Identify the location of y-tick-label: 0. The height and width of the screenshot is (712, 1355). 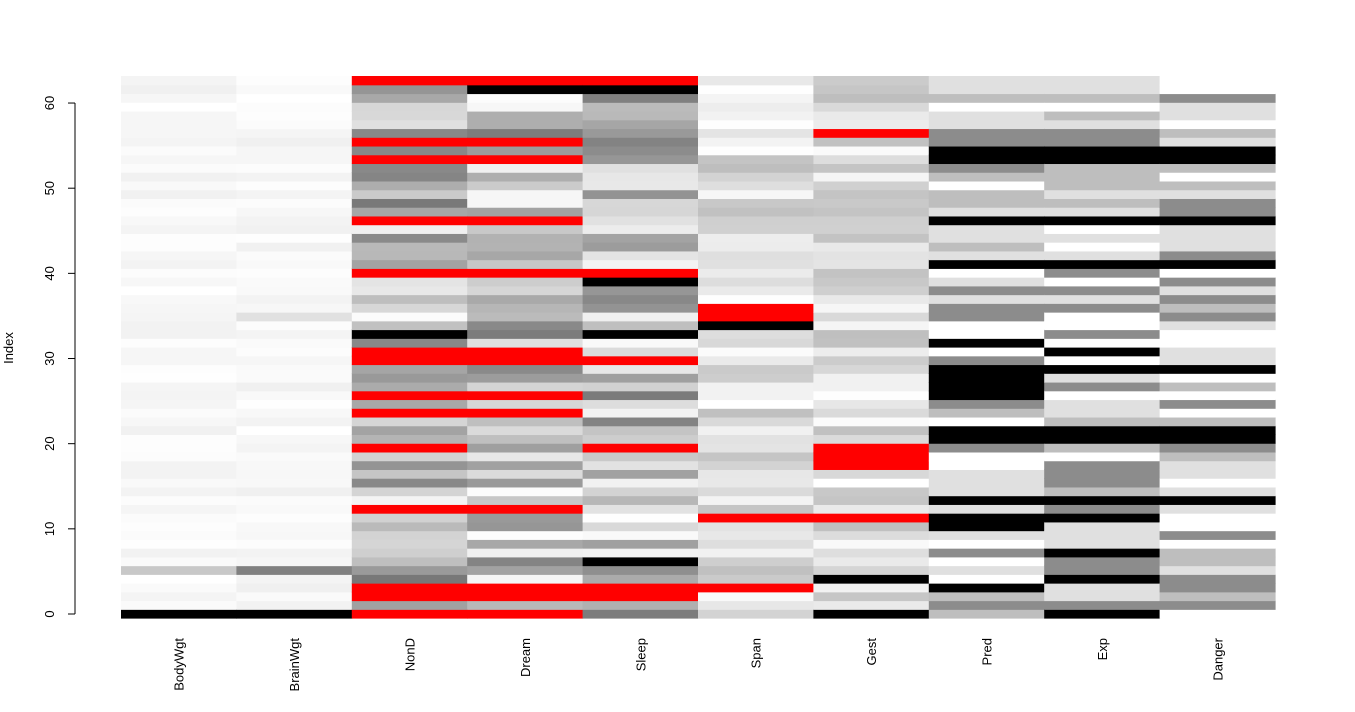
(49, 613).